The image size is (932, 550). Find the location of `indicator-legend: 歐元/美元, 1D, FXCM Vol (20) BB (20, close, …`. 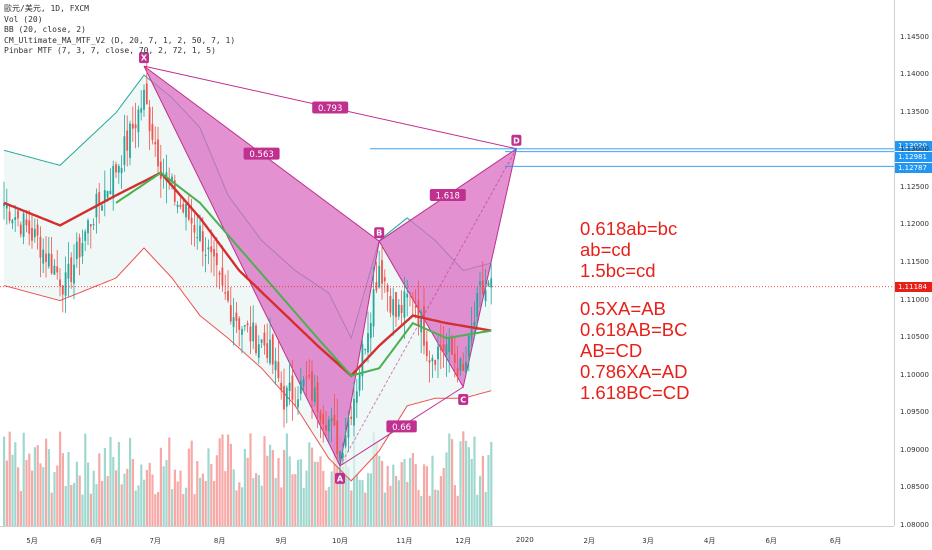

indicator-legend: 歐元/美元, 1D, FXCM Vol (20) BB (20, close, … is located at coordinates (119, 30).